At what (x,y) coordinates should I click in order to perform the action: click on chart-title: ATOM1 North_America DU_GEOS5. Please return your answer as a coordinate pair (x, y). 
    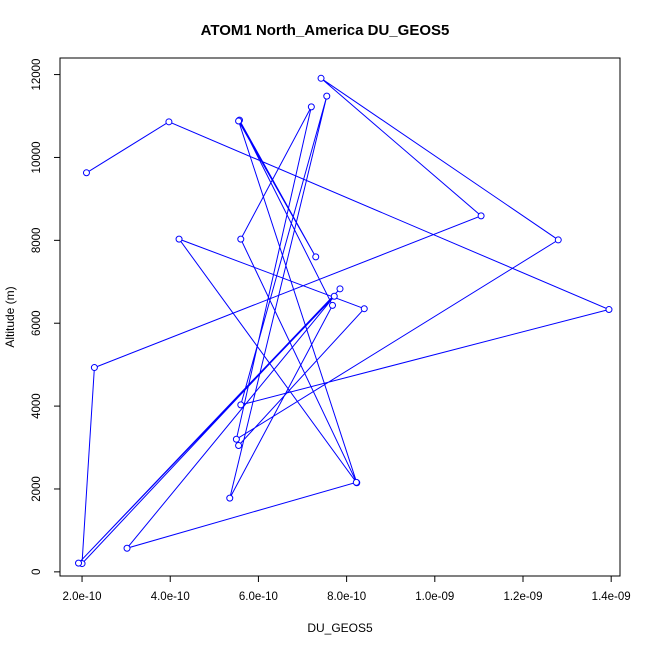
    Looking at the image, I should click on (325, 30).